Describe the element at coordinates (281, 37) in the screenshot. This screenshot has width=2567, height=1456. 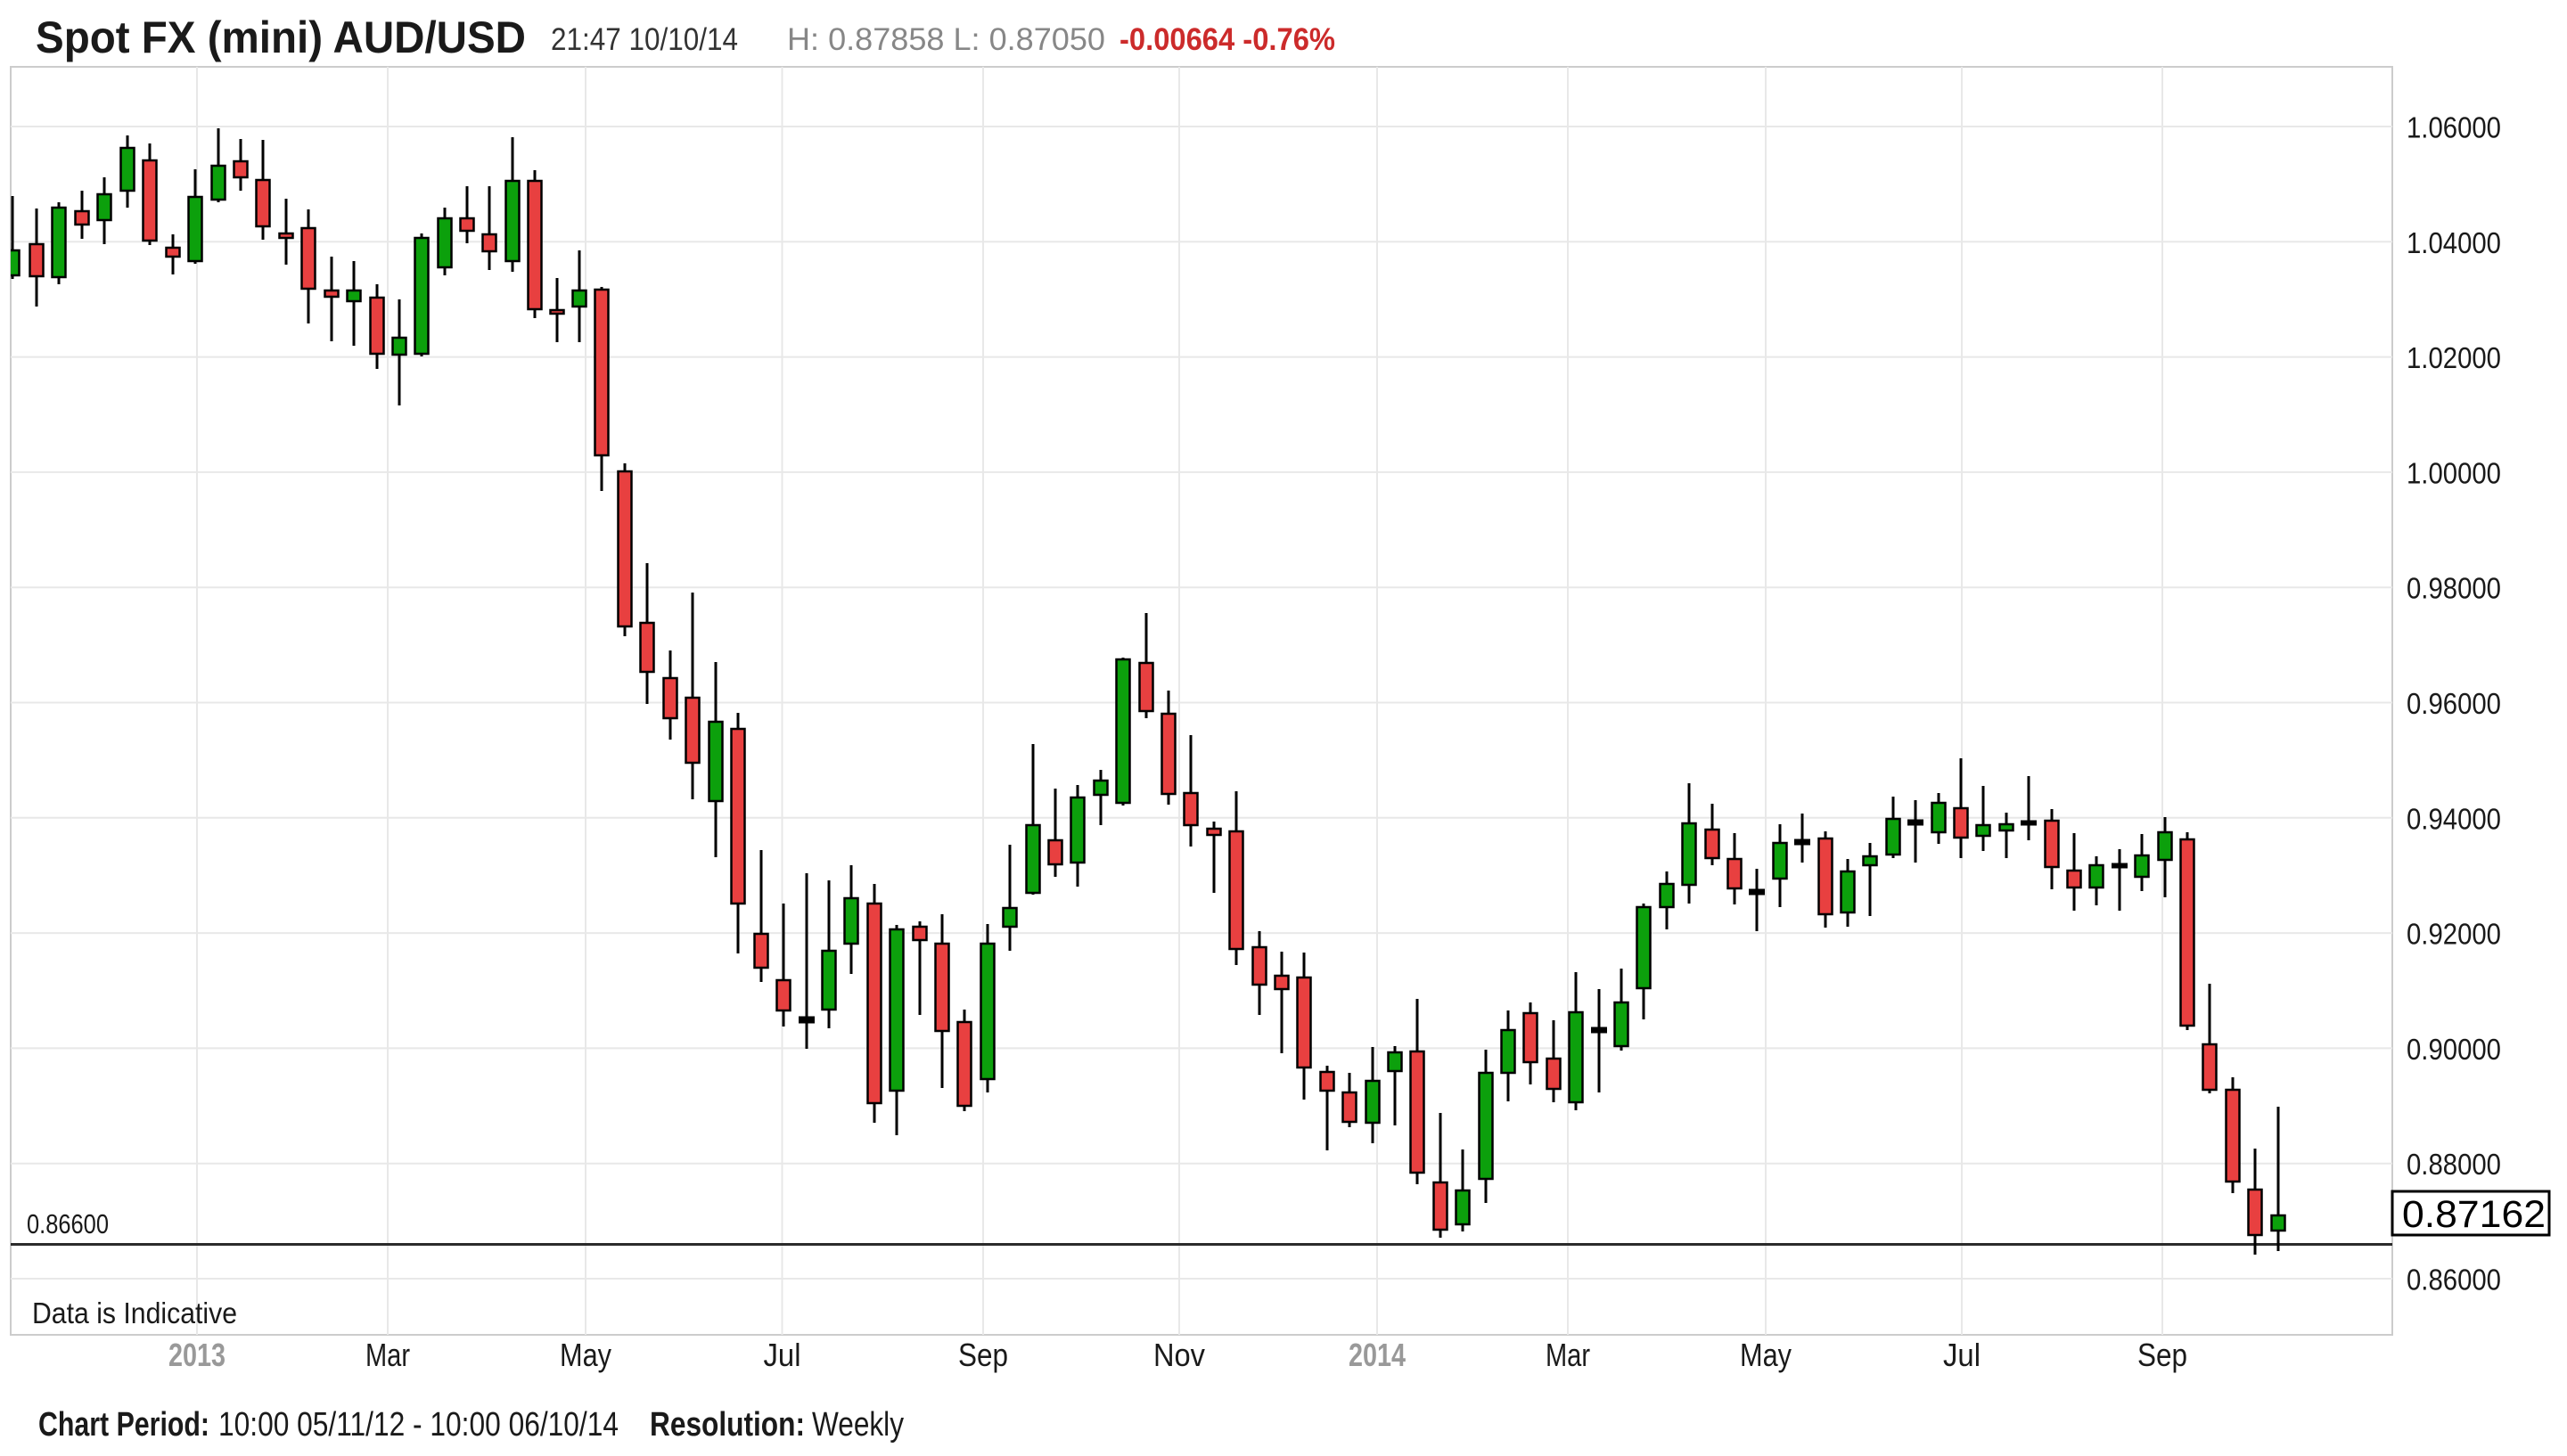
I see `svg-text: Spot FX (mini) AUD/USD` at that location.